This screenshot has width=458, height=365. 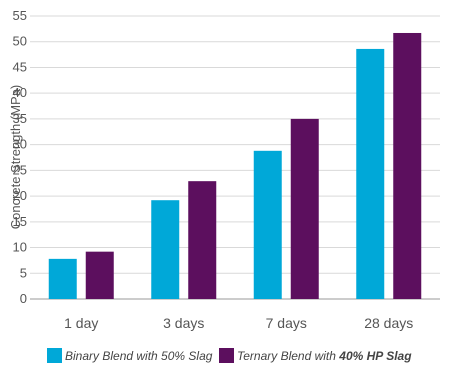 What do you see at coordinates (20, 195) in the screenshot?
I see `y-tick-label: 20` at bounding box center [20, 195].